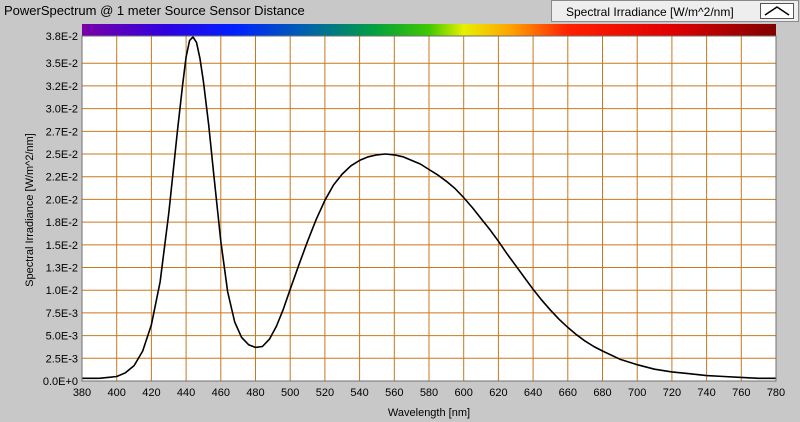  Describe the element at coordinates (290, 393) in the screenshot. I see `x-tick-label: 500` at that location.